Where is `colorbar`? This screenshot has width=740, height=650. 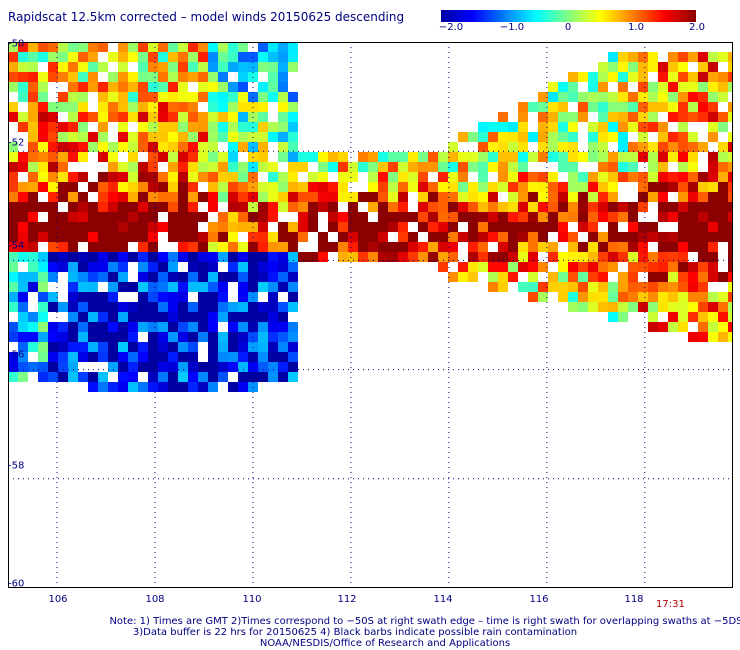
colorbar is located at coordinates (568, 16).